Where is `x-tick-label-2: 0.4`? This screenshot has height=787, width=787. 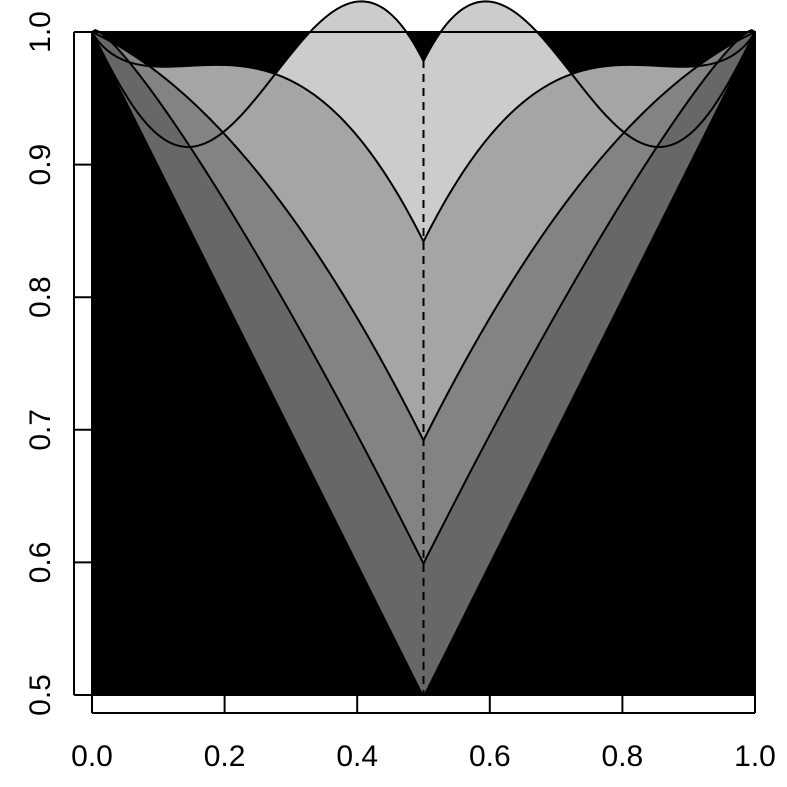 x-tick-label-2: 0.4 is located at coordinates (357, 756).